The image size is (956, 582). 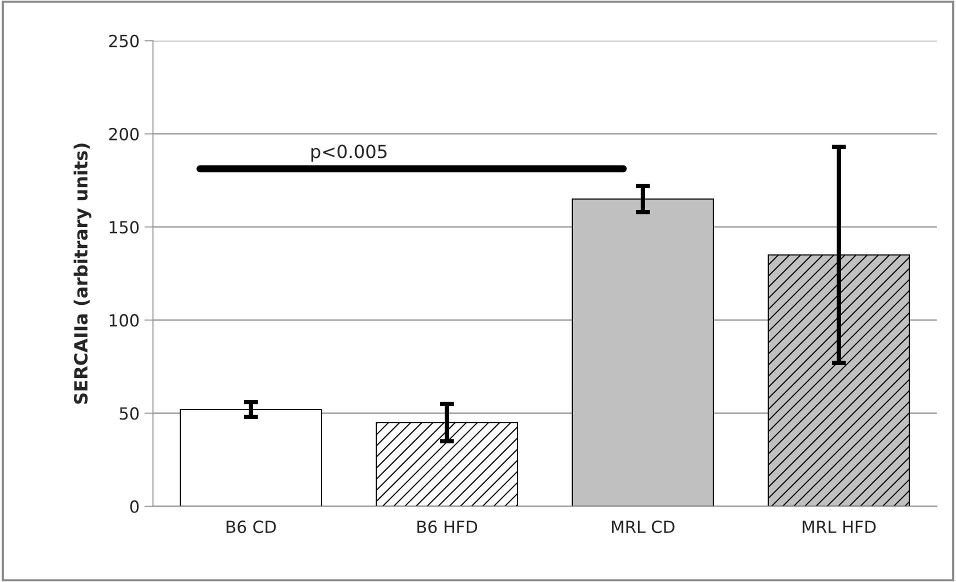 I want to click on y-tick-label: 250, so click(x=124, y=41).